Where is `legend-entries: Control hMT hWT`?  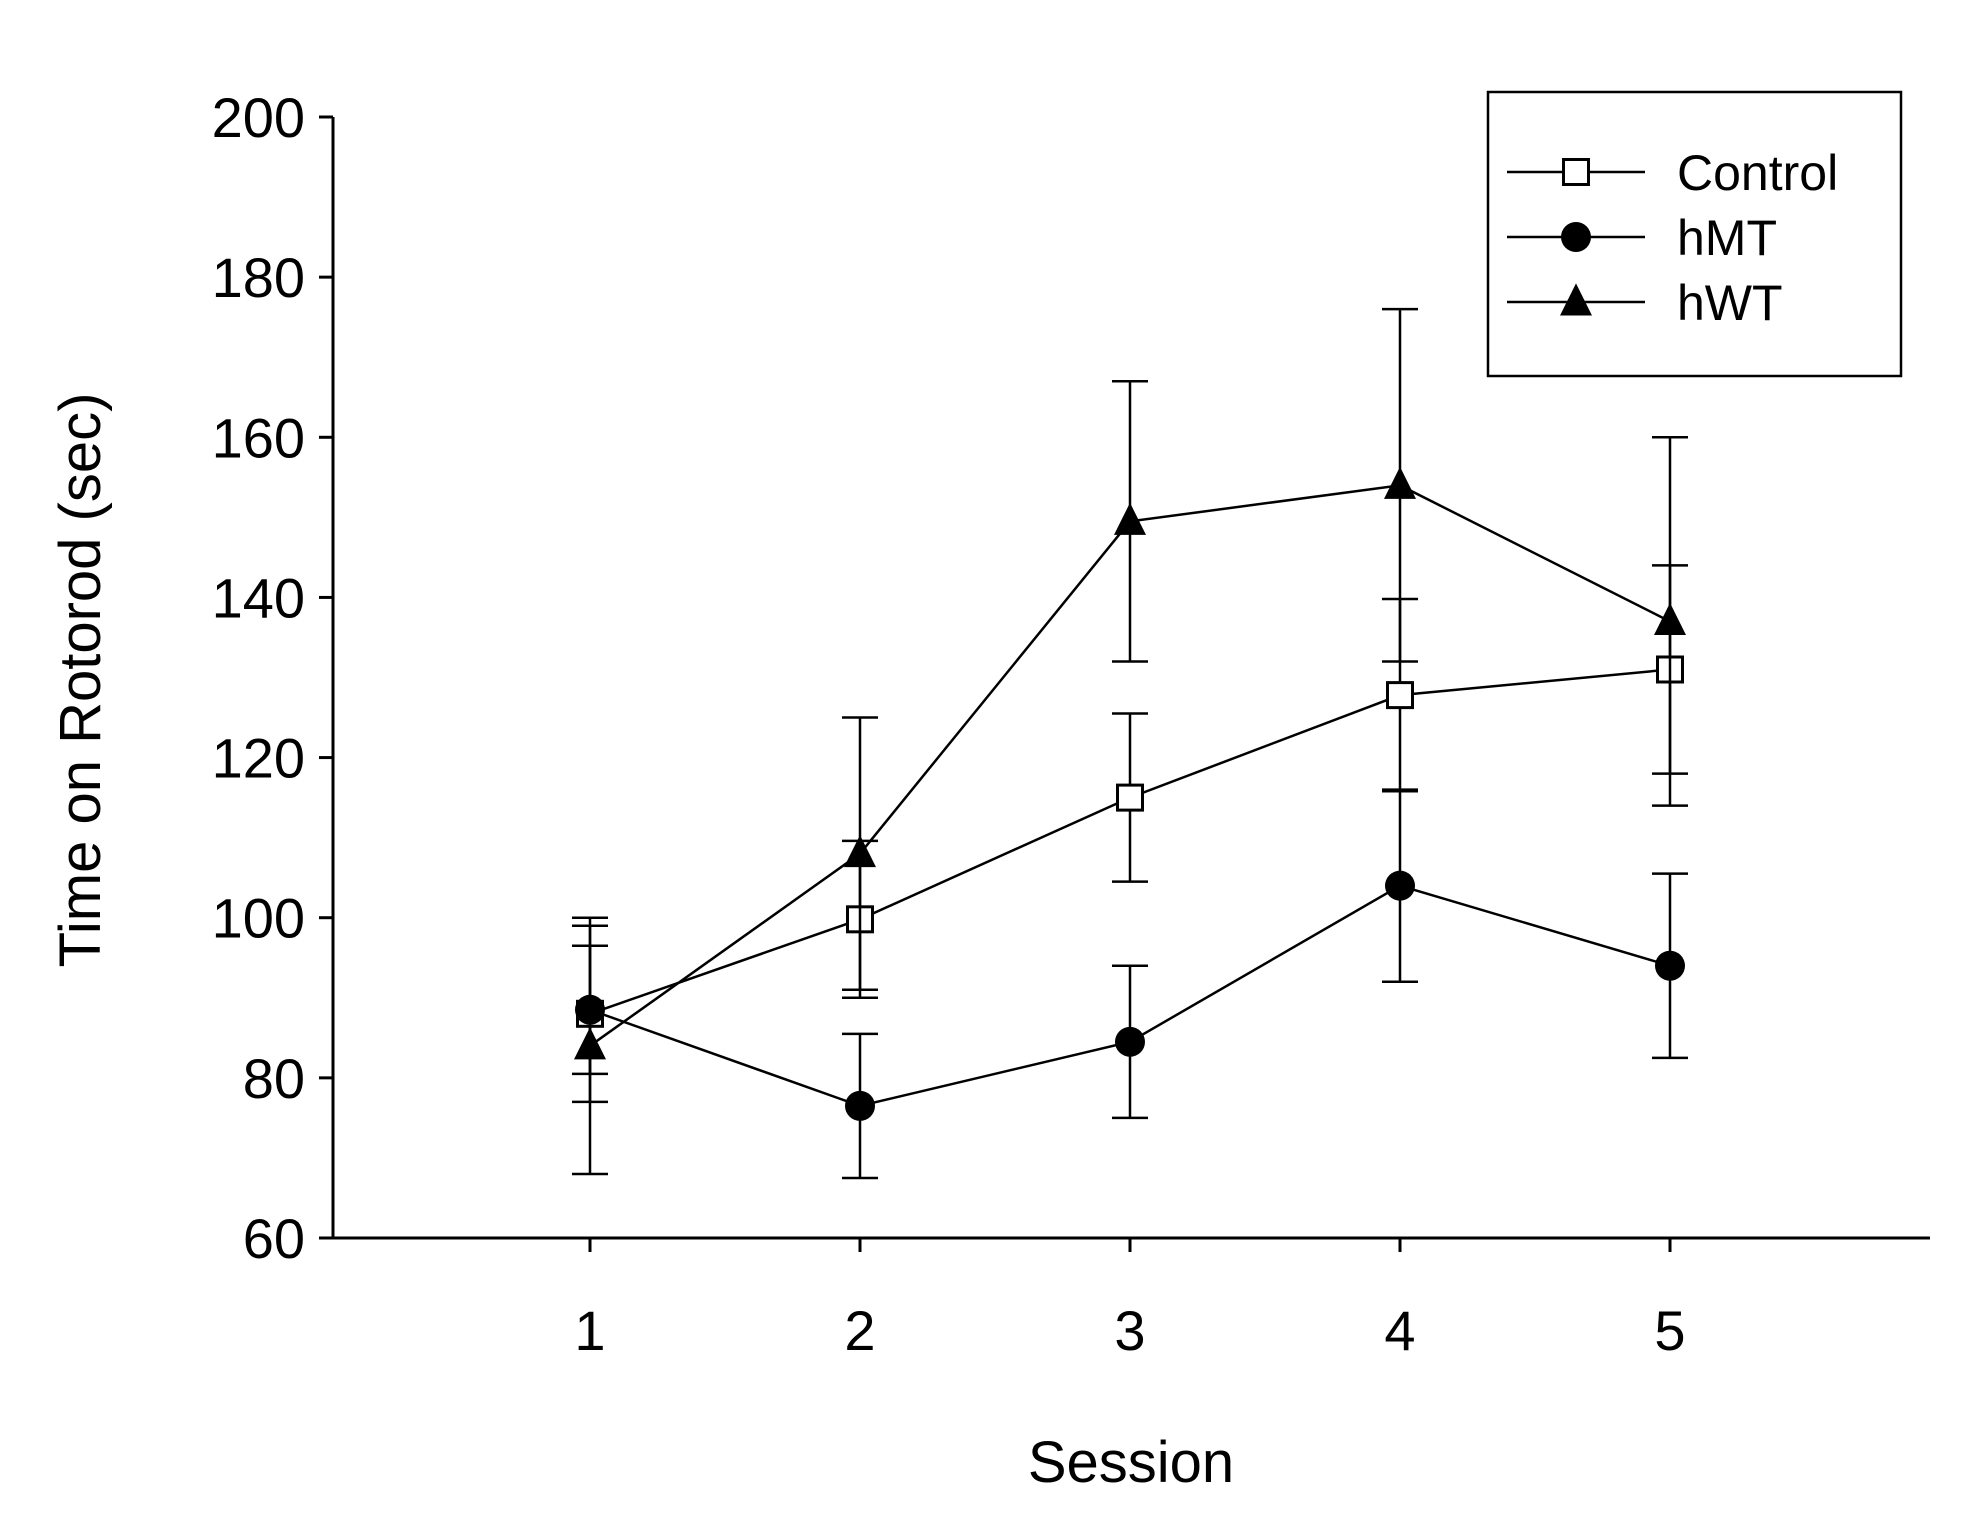 legend-entries: Control hMT hWT is located at coordinates (1672, 238).